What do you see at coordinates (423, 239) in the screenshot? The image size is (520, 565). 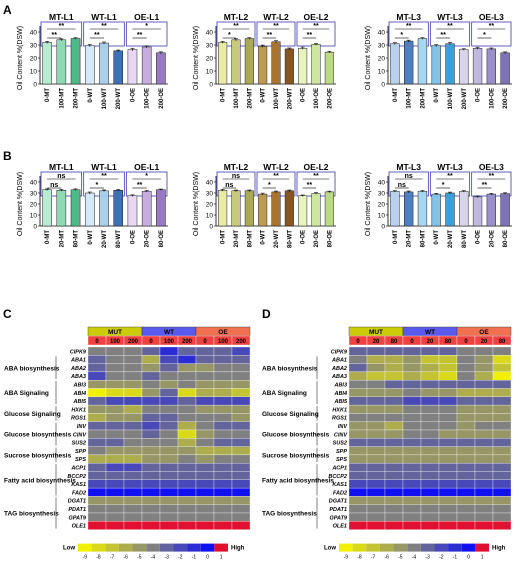 I see `x-tick-label: 80-MT` at bounding box center [423, 239].